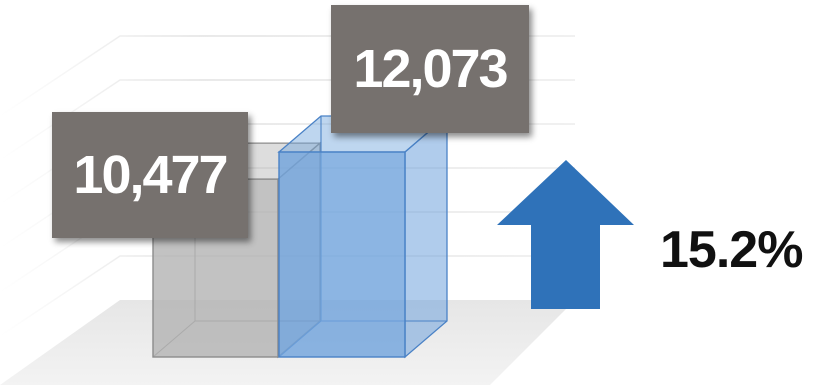 The image size is (824, 385). Describe the element at coordinates (430, 69) in the screenshot. I see `data-label-current: 12,073` at that location.